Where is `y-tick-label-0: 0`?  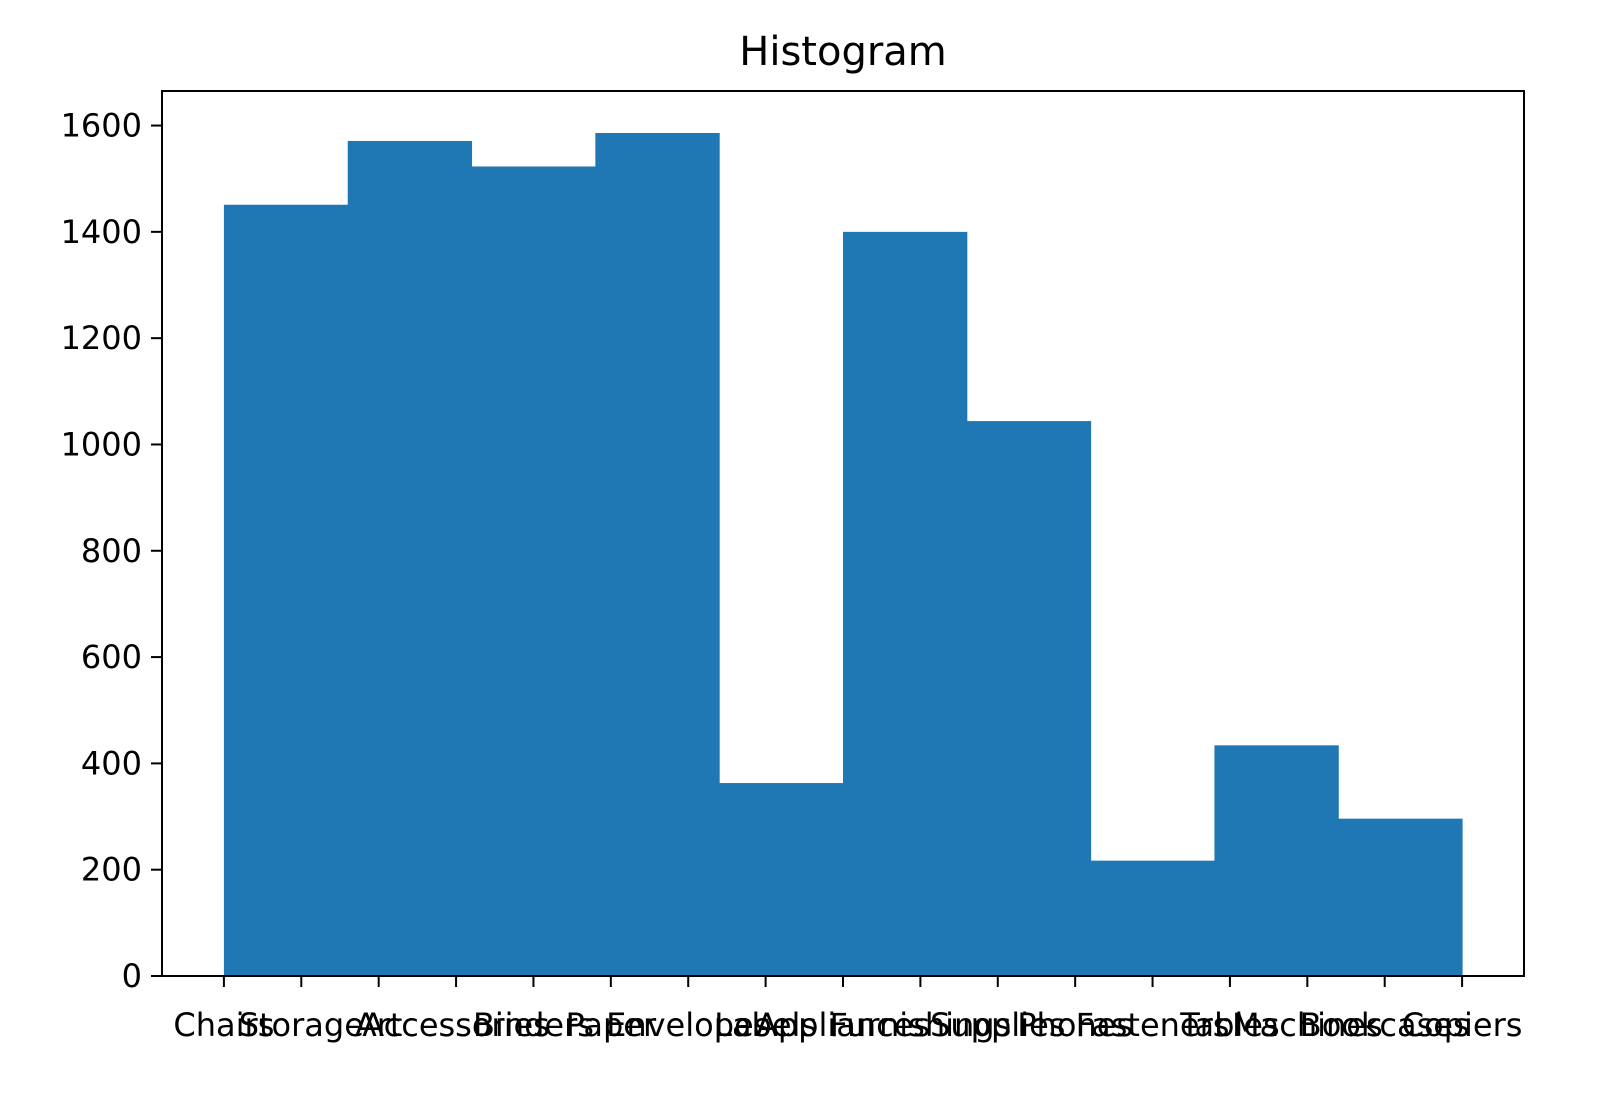
y-tick-label-0: 0 is located at coordinates (132, 976).